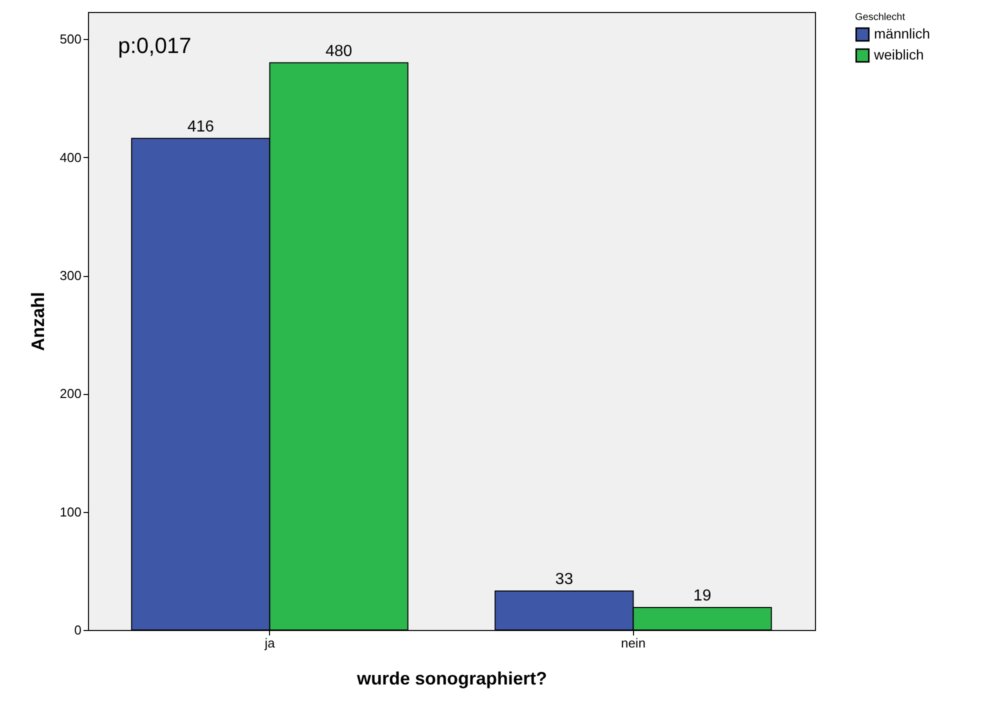  What do you see at coordinates (702, 596) in the screenshot?
I see `data-label: 19` at bounding box center [702, 596].